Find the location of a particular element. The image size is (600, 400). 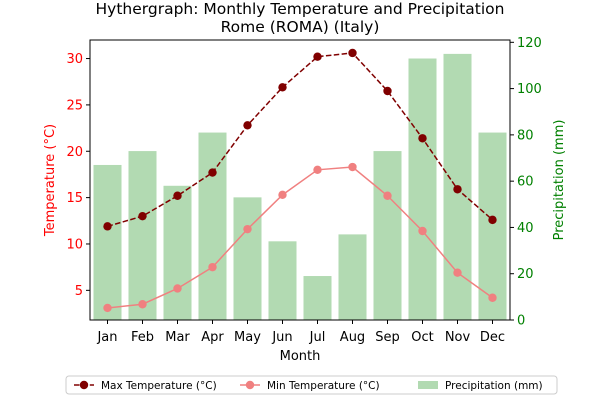

right-tick-label: 20 is located at coordinates (525, 274).